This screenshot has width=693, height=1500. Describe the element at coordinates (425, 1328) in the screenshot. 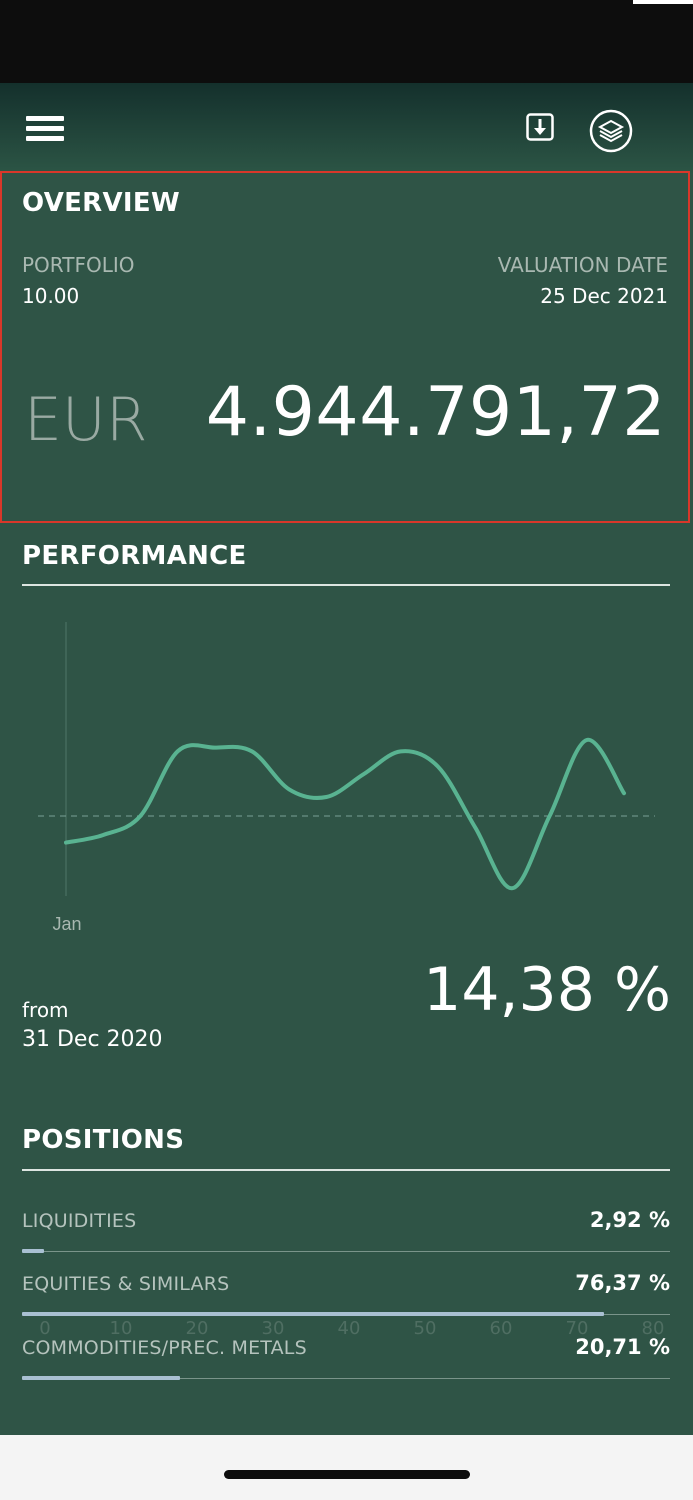

I see `axis-tick-50: 50` at that location.